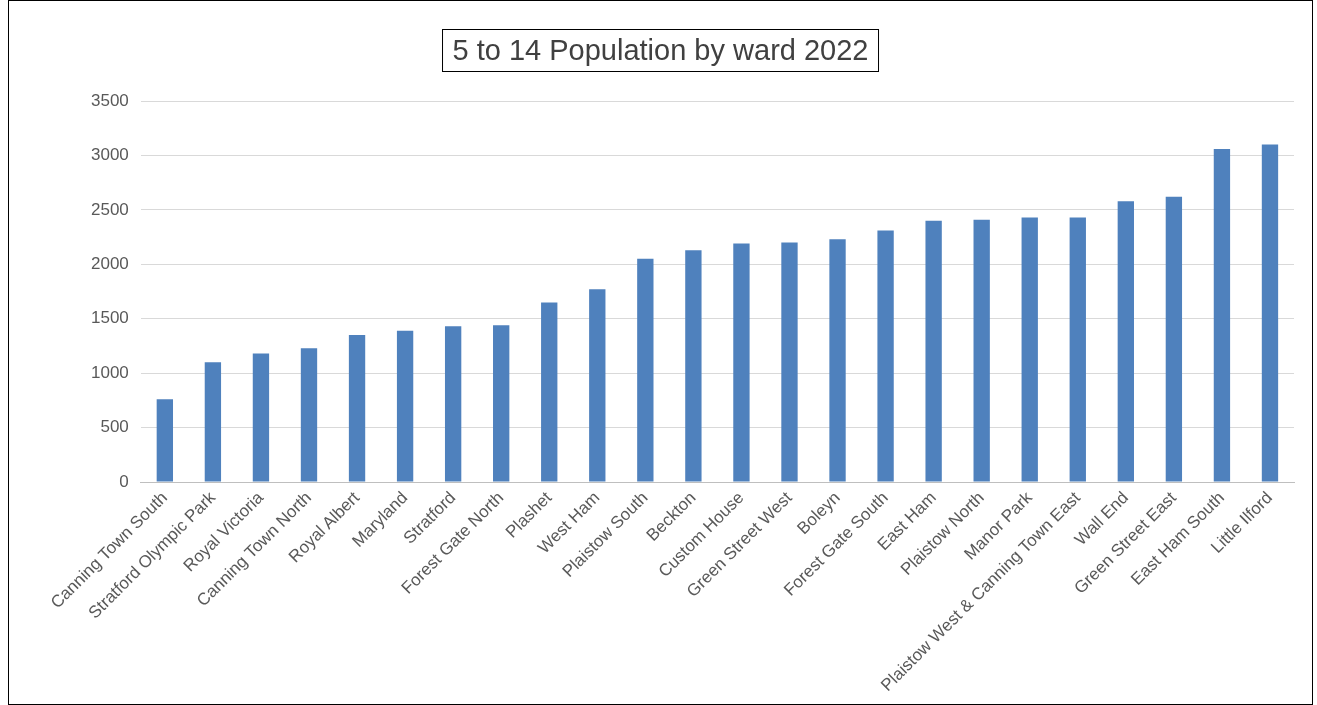 The width and height of the screenshot is (1317, 705). Describe the element at coordinates (109, 263) in the screenshot. I see `y-tick-label: 2000` at that location.